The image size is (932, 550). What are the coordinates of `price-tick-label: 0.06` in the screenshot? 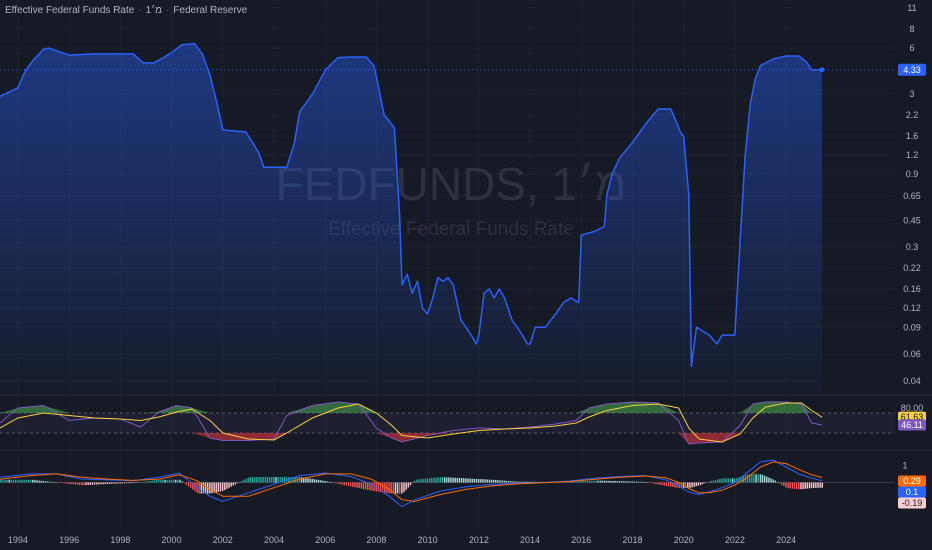 It's located at (912, 354).